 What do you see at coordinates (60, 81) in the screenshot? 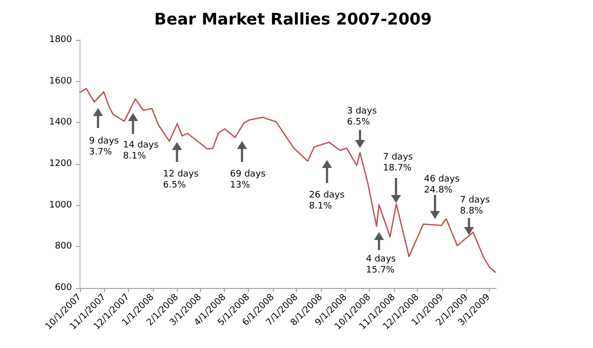
I see `y-tick-label: 1600` at bounding box center [60, 81].